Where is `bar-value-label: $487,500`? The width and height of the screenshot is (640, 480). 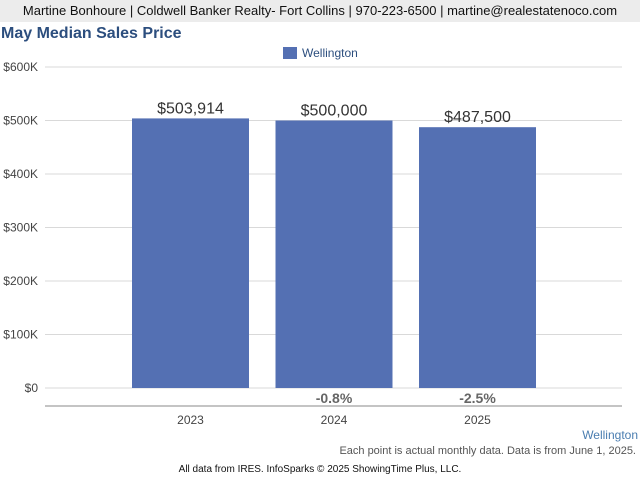
bar-value-label: $487,500 is located at coordinates (477, 117).